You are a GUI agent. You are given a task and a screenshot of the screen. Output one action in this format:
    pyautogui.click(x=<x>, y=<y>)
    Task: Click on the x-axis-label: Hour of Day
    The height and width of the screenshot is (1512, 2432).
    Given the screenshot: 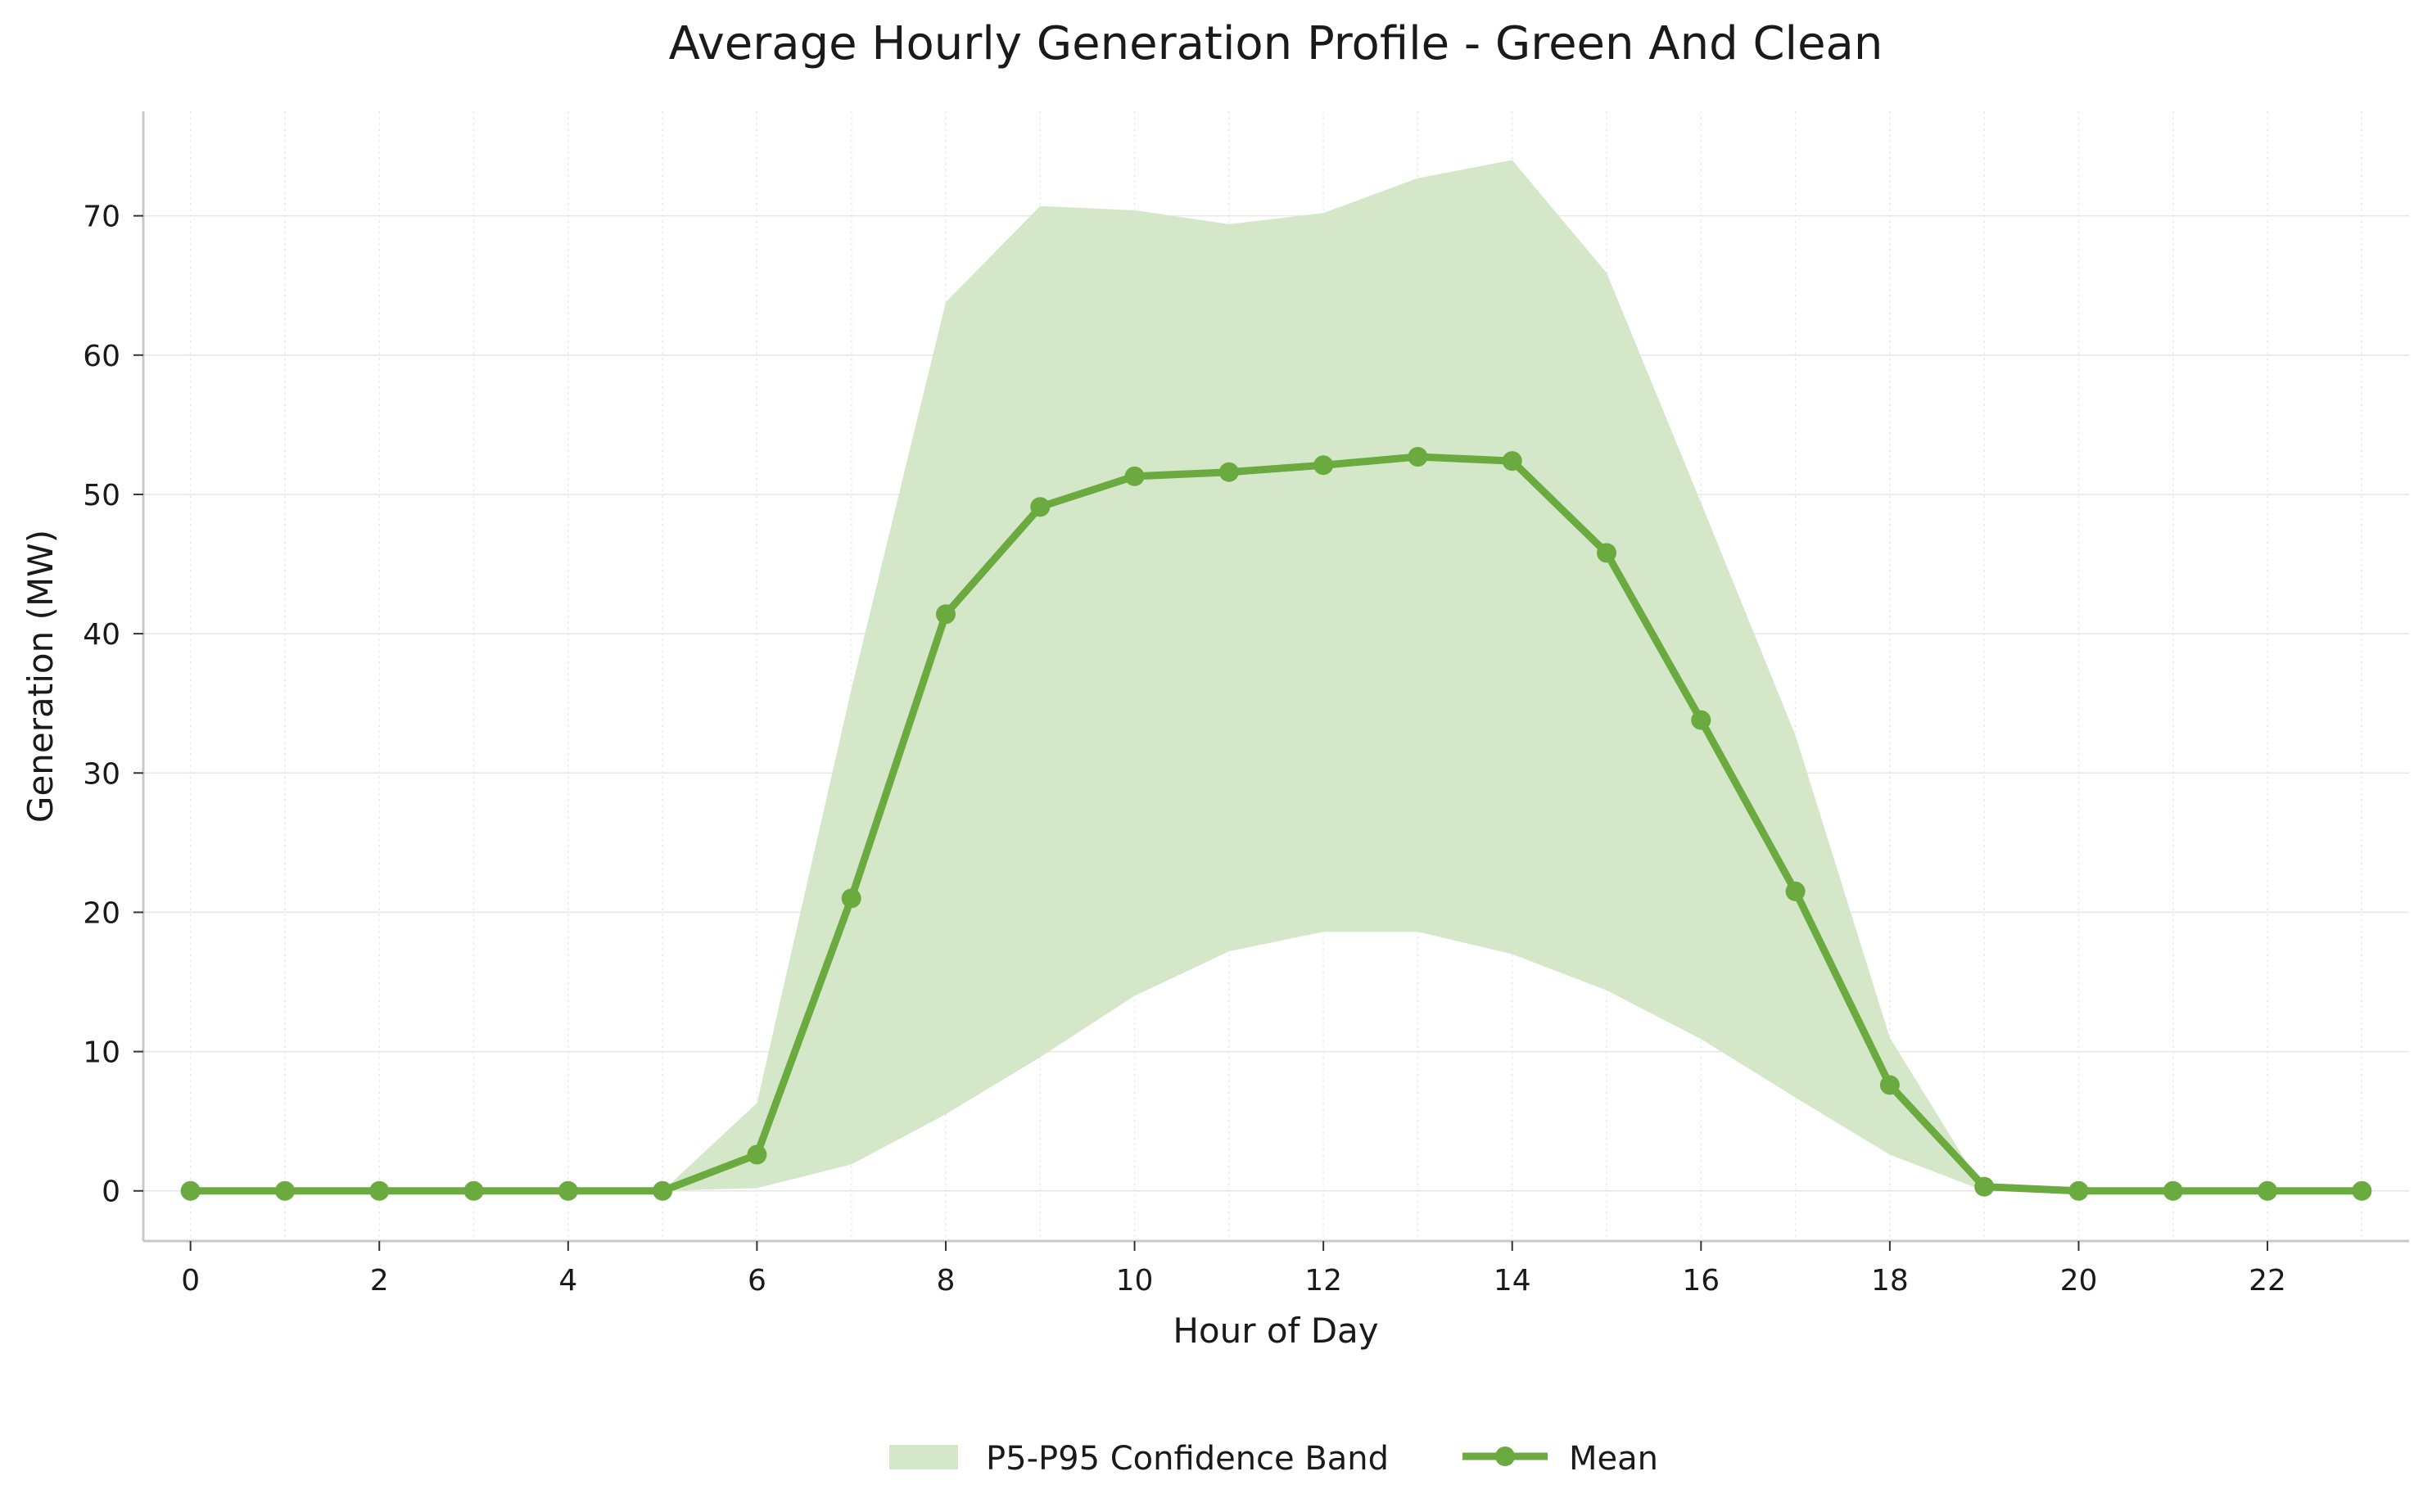 What is the action you would take?
    pyautogui.click(x=1275, y=1331)
    